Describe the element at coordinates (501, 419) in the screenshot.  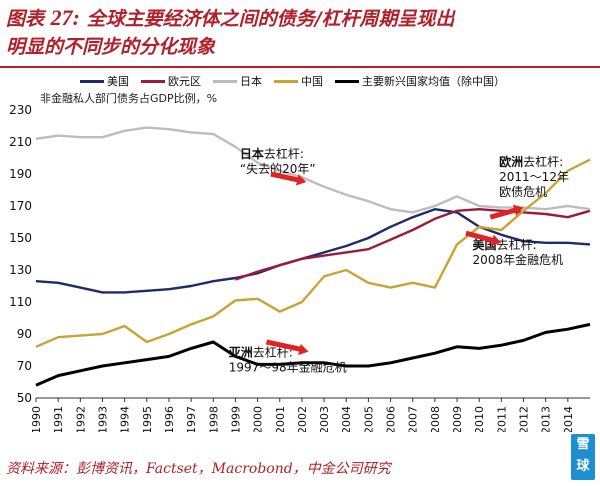
I see `x-tick-label: 2011` at that location.